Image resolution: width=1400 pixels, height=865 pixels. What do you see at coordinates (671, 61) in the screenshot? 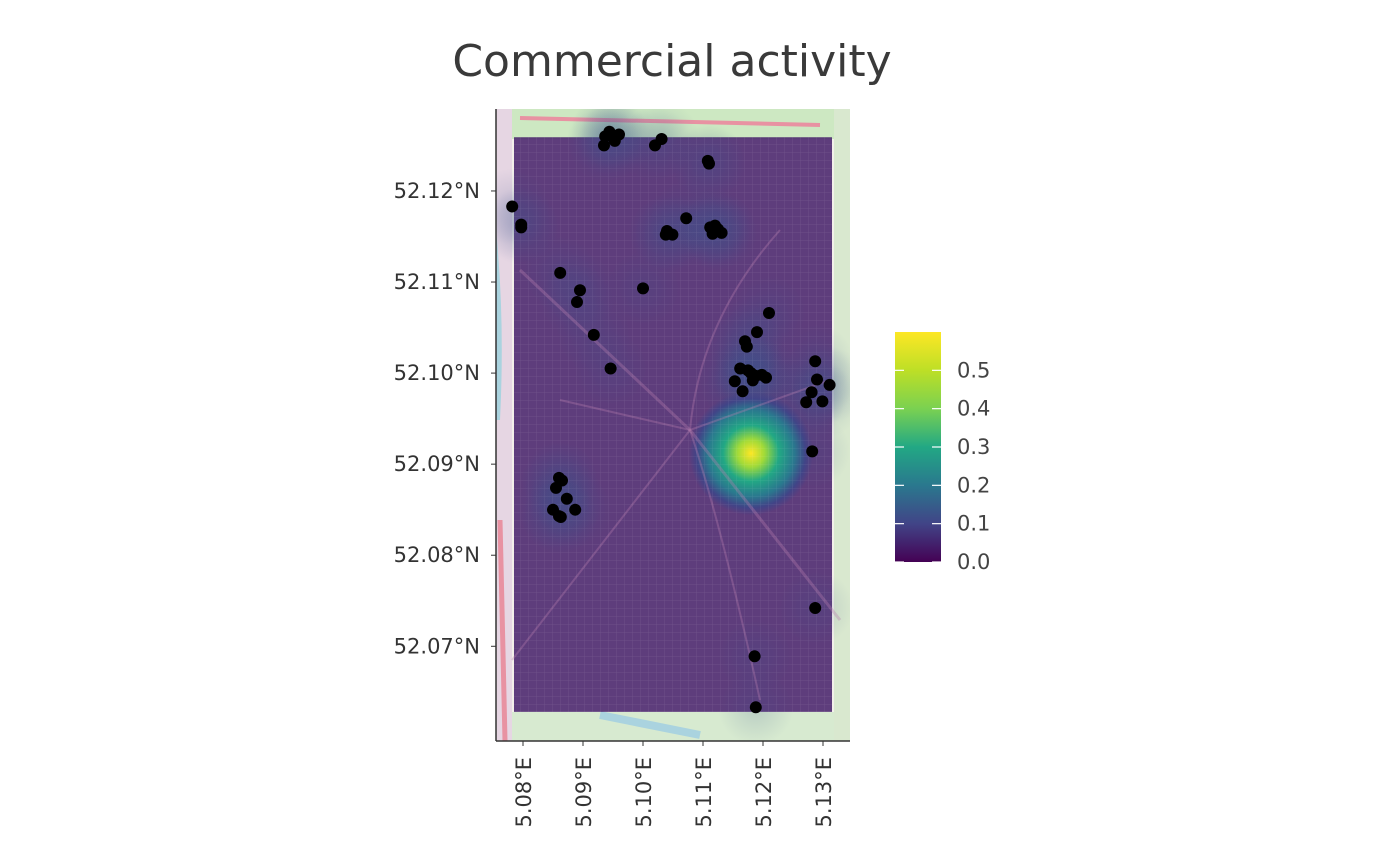
I see `chart-title: Commercial activity` at bounding box center [671, 61].